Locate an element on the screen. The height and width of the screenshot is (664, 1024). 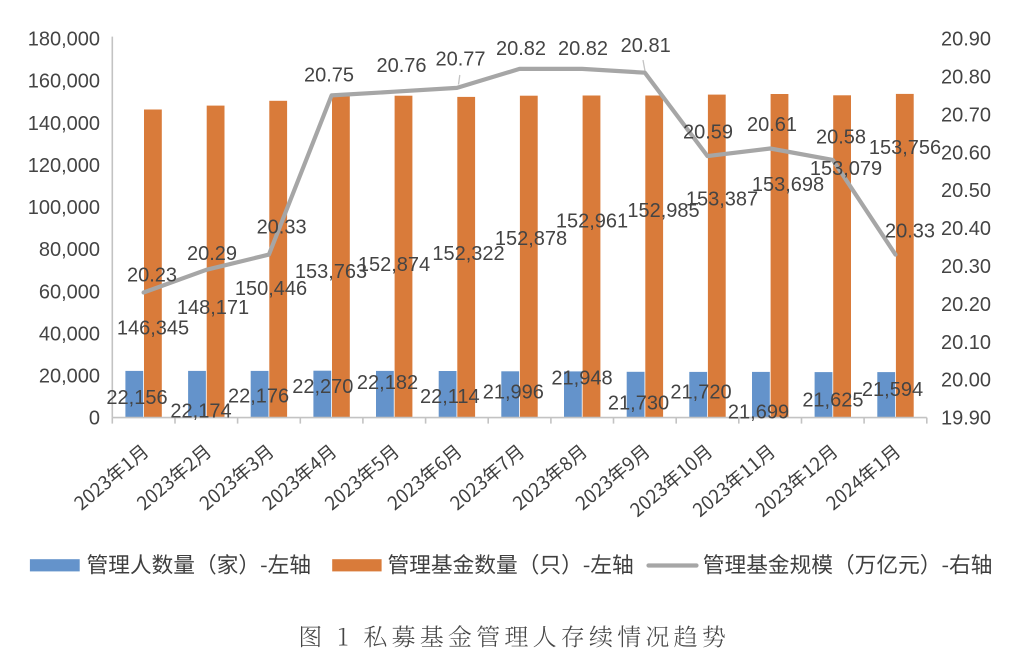
svg-text: 20.30 is located at coordinates (966, 267).